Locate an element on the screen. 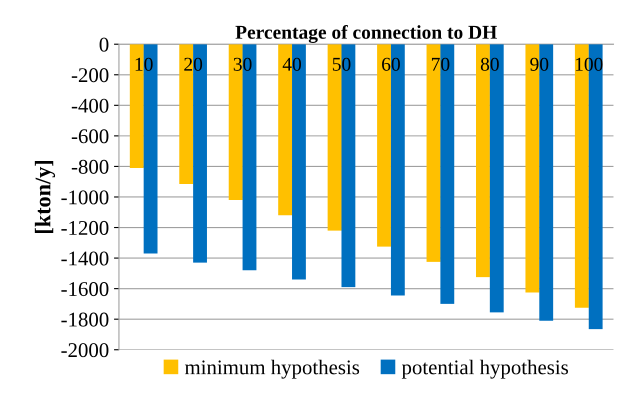 This screenshot has width=626, height=402. y-tick-label: -200 is located at coordinates (90, 75).